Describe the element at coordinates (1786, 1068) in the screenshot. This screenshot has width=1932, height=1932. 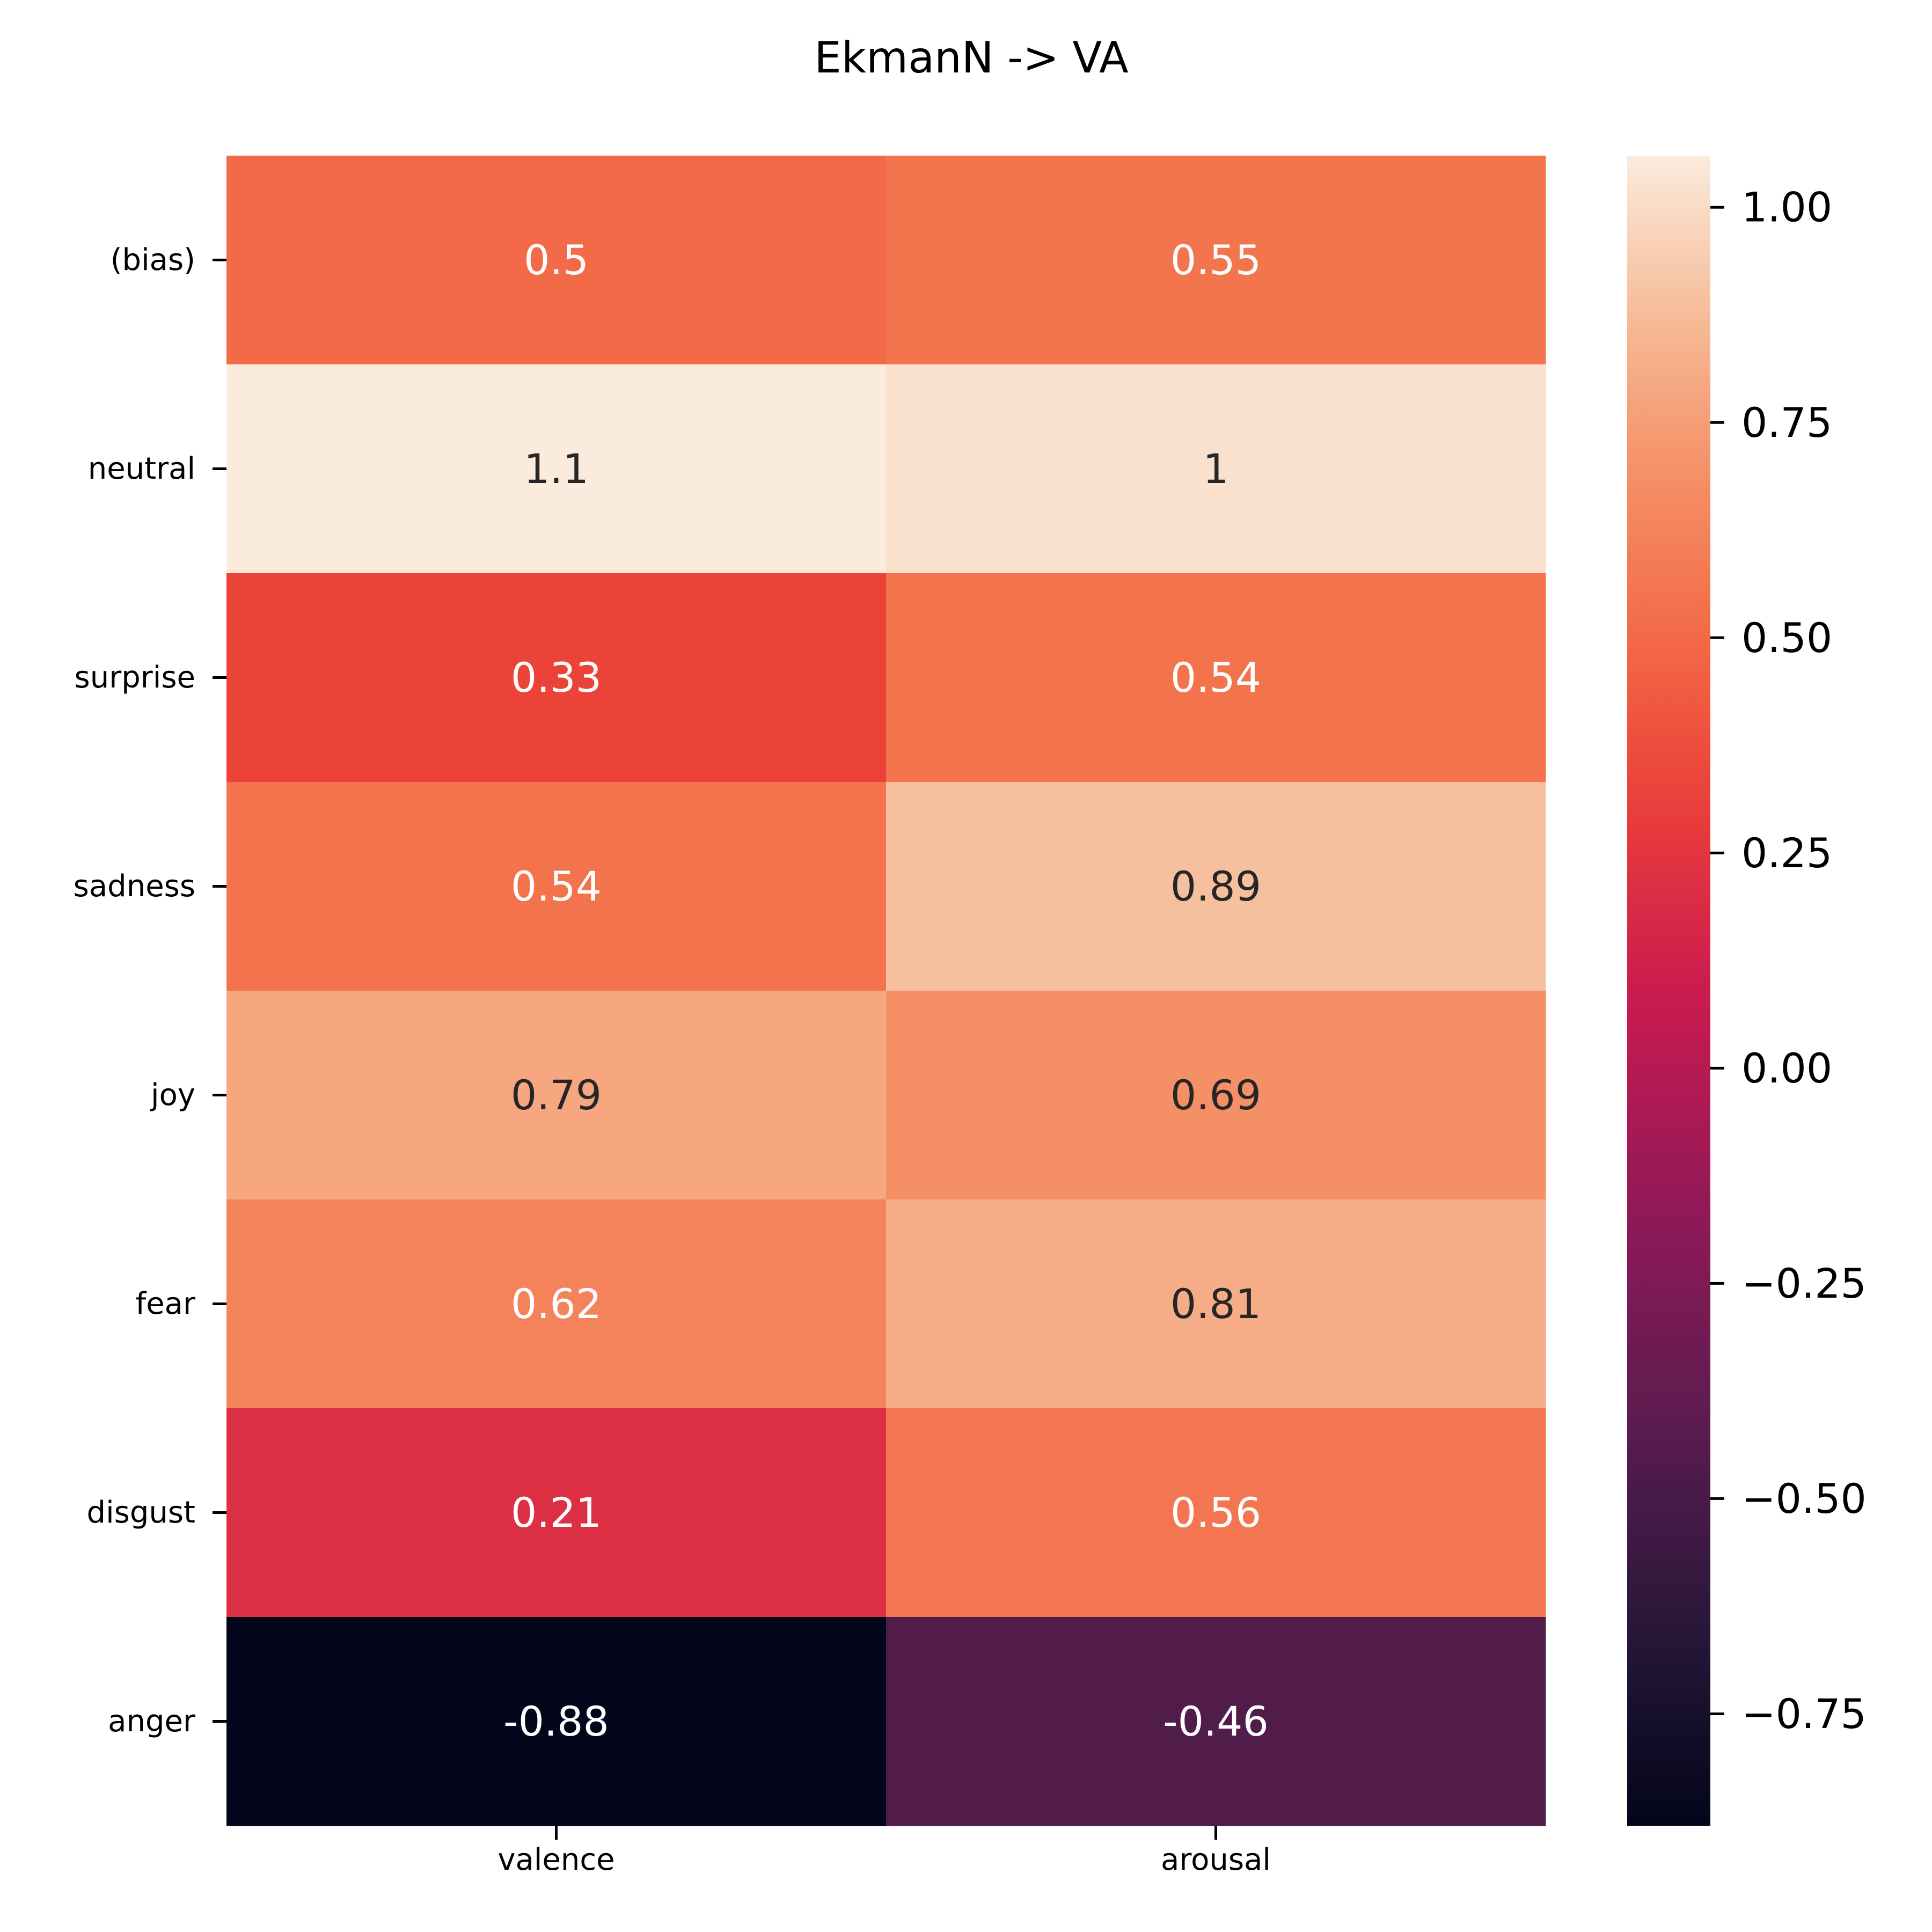
I see `colorbar-tick-label: 0.00` at that location.